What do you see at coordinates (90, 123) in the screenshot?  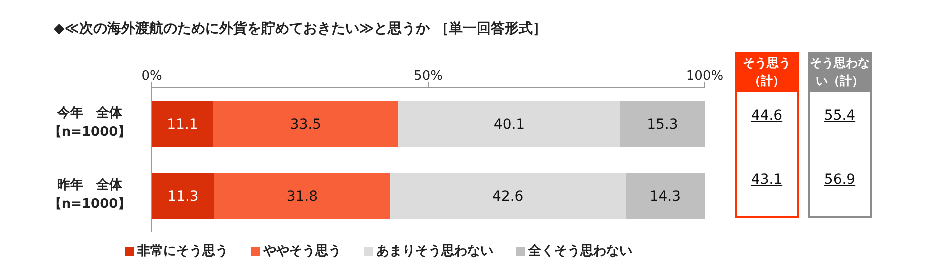 I see `y-tick-label: 今年 全体【n=1000】` at bounding box center [90, 123].